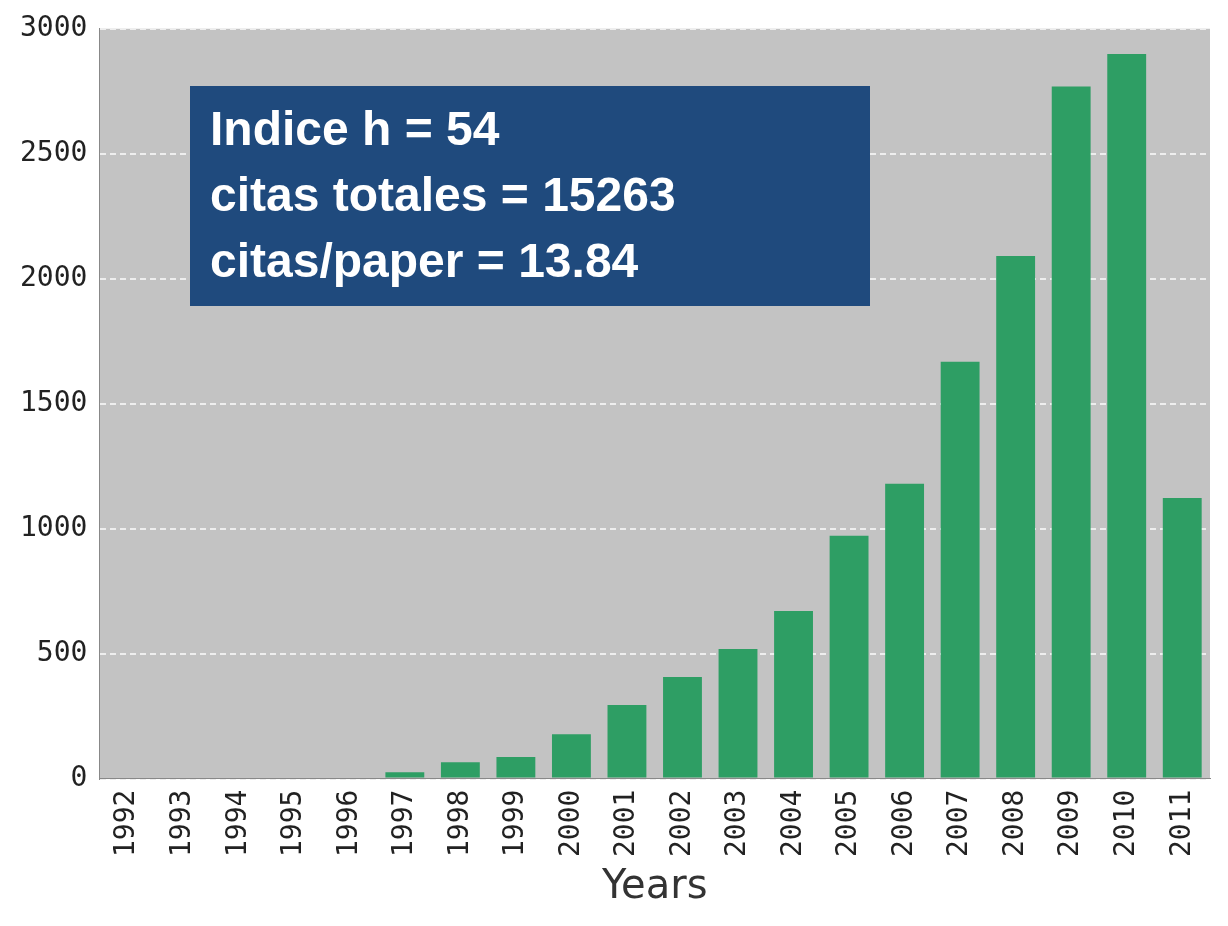  Describe the element at coordinates (425, 261) in the screenshot. I see `annotation: citas/paper = 13.84` at that location.